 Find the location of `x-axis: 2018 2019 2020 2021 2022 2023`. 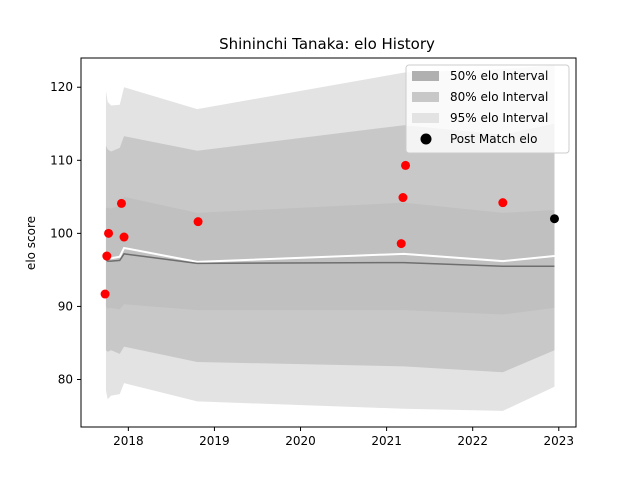

x-axis: 2018 2019 2020 2021 2022 2023 is located at coordinates (343, 437).